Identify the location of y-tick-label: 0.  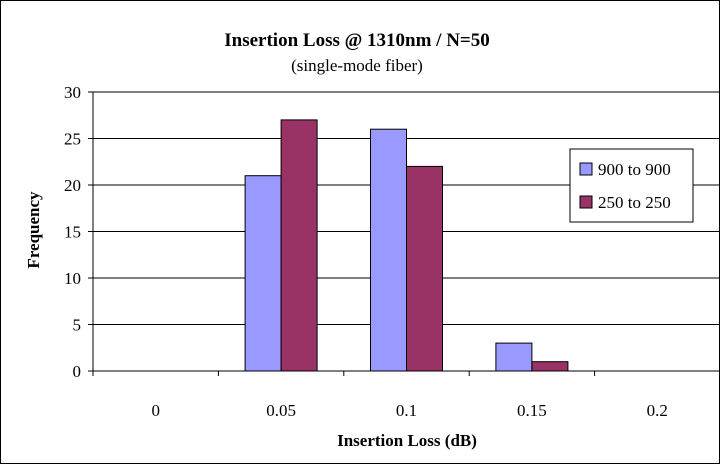
(77, 371).